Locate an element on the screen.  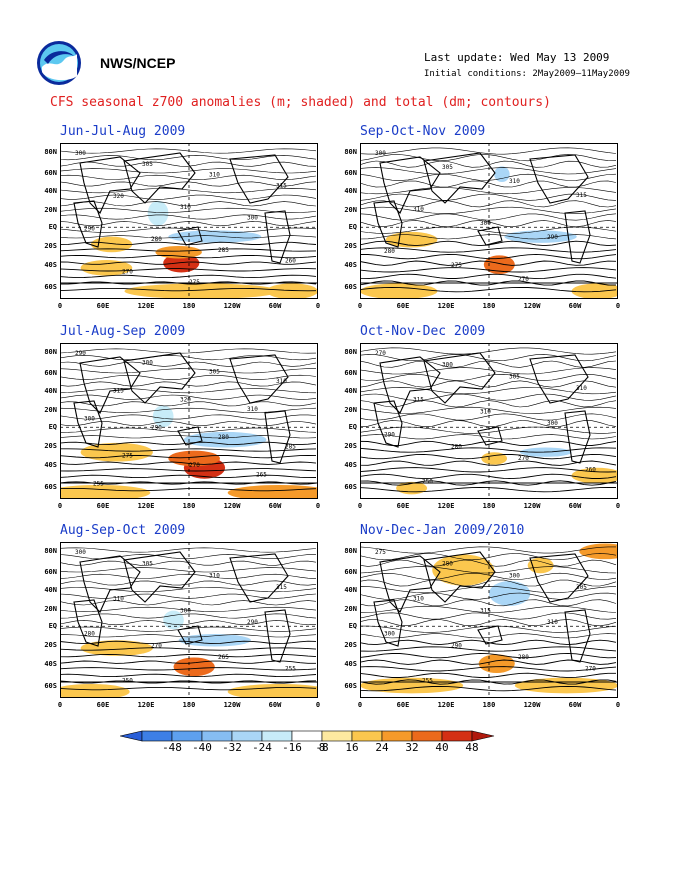
contour-label: 285 is located at coordinates (290, 446).